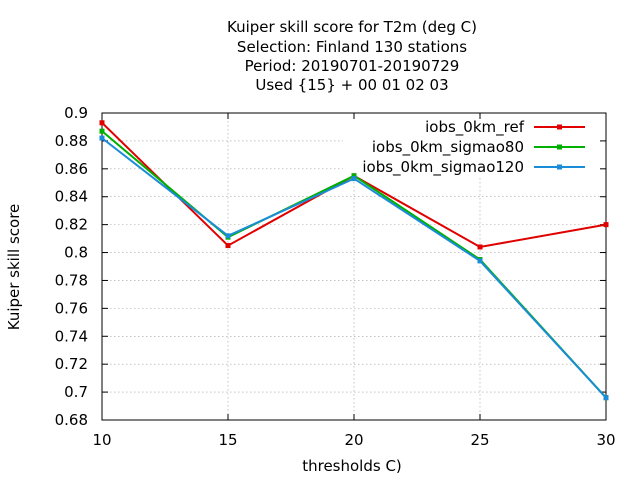 The image size is (640, 480). Describe the element at coordinates (71, 420) in the screenshot. I see `y-tick-label: 0.68` at that location.